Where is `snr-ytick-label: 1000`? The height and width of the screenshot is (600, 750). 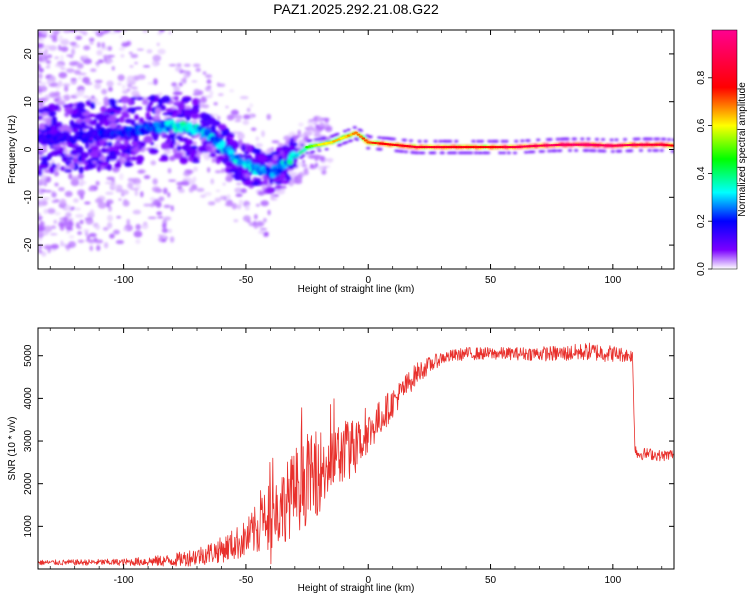
snr-ytick-label: 1000 is located at coordinates (28, 526).